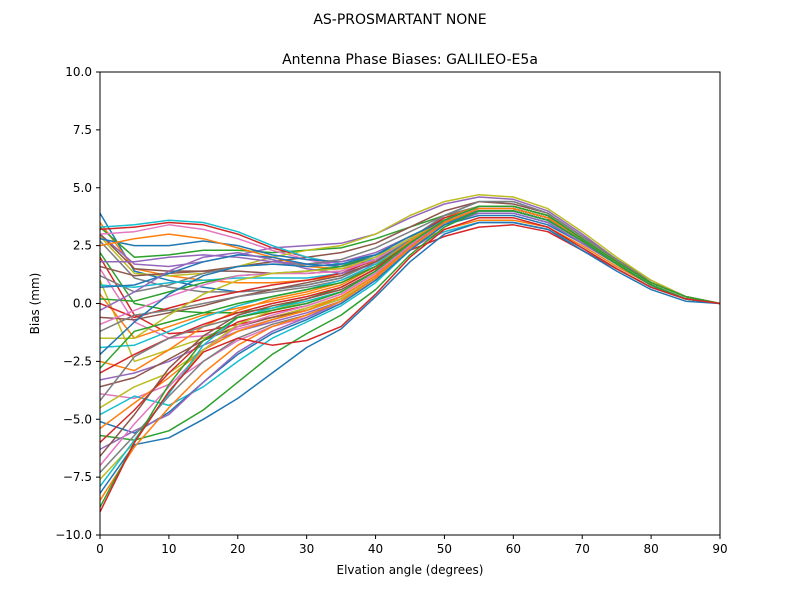 The width and height of the screenshot is (800, 600). Describe the element at coordinates (82, 130) in the screenshot. I see `y-tick-label: 7.5` at that location.